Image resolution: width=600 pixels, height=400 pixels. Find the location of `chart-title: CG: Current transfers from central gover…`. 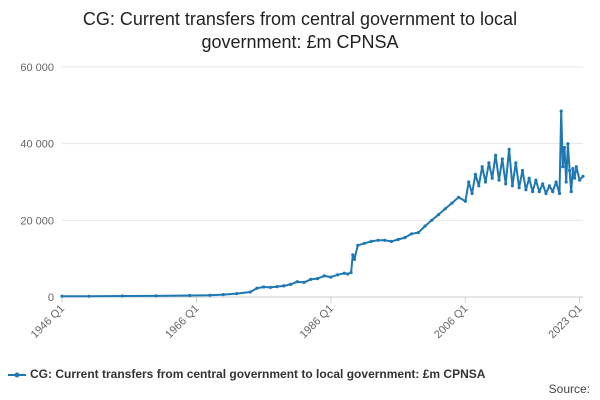

chart-title: CG: Current transfers from central gover… is located at coordinates (300, 30).